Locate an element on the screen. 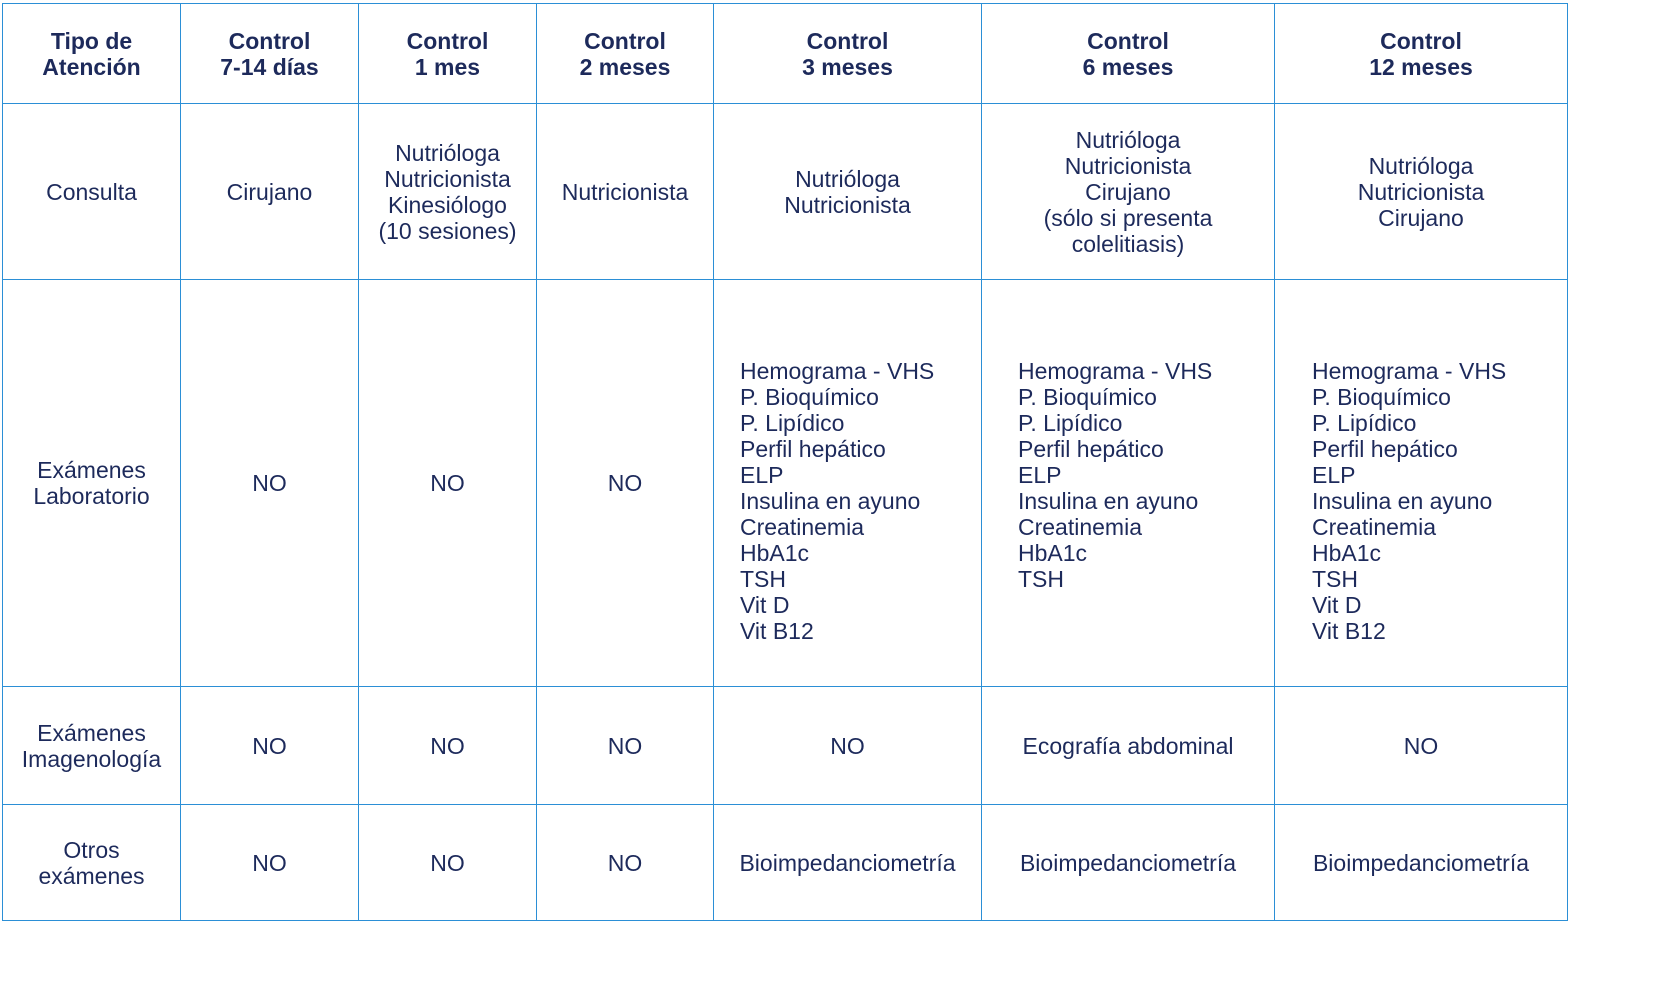  row-label: Otros exámenes is located at coordinates (91, 863).